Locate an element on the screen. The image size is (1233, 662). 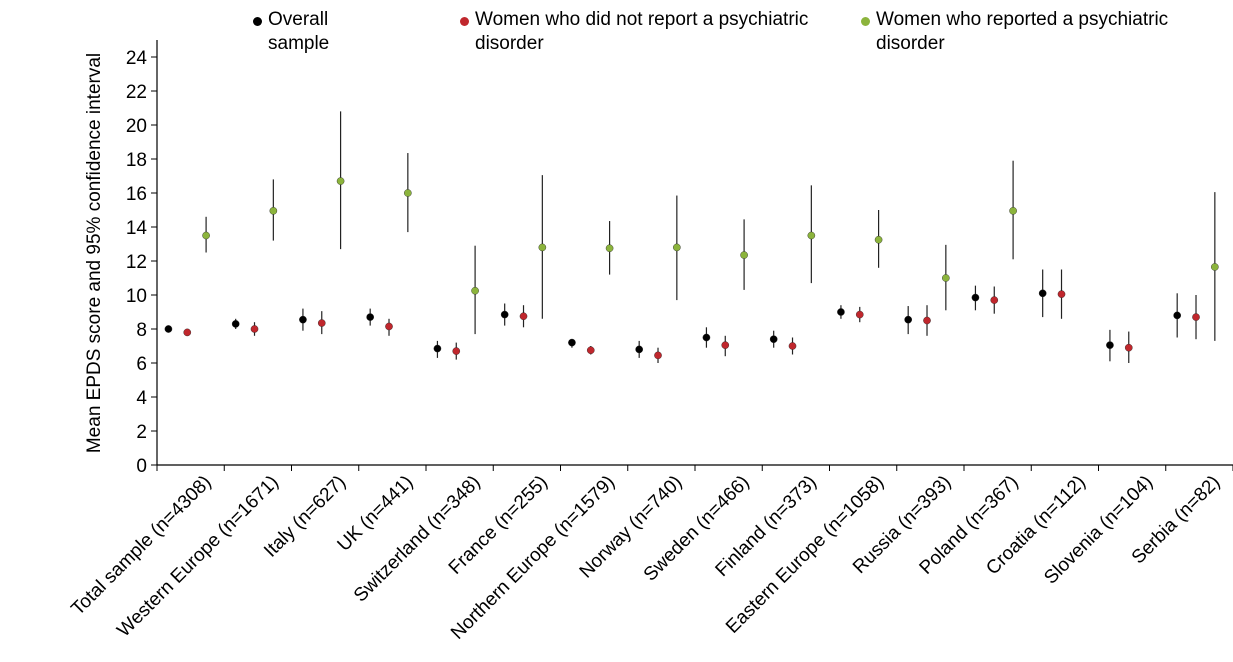
y-tick-label: 0 is located at coordinates (141, 466).